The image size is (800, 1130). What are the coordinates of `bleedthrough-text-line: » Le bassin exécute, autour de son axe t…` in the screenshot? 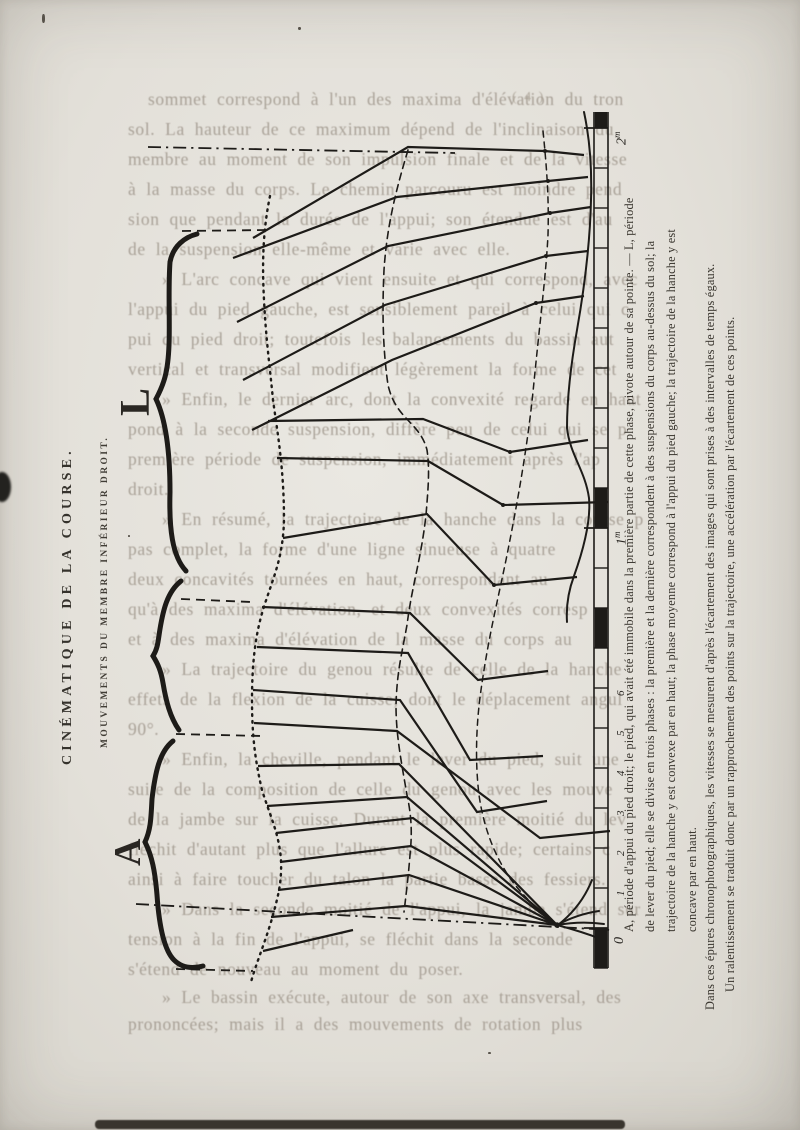 It's located at (392, 997).